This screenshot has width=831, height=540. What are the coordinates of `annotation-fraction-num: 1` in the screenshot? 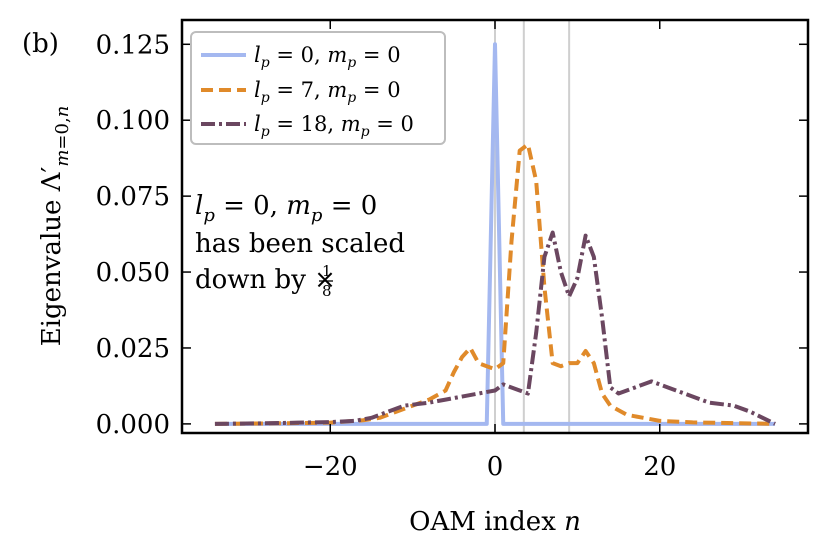 It's located at (327, 271).